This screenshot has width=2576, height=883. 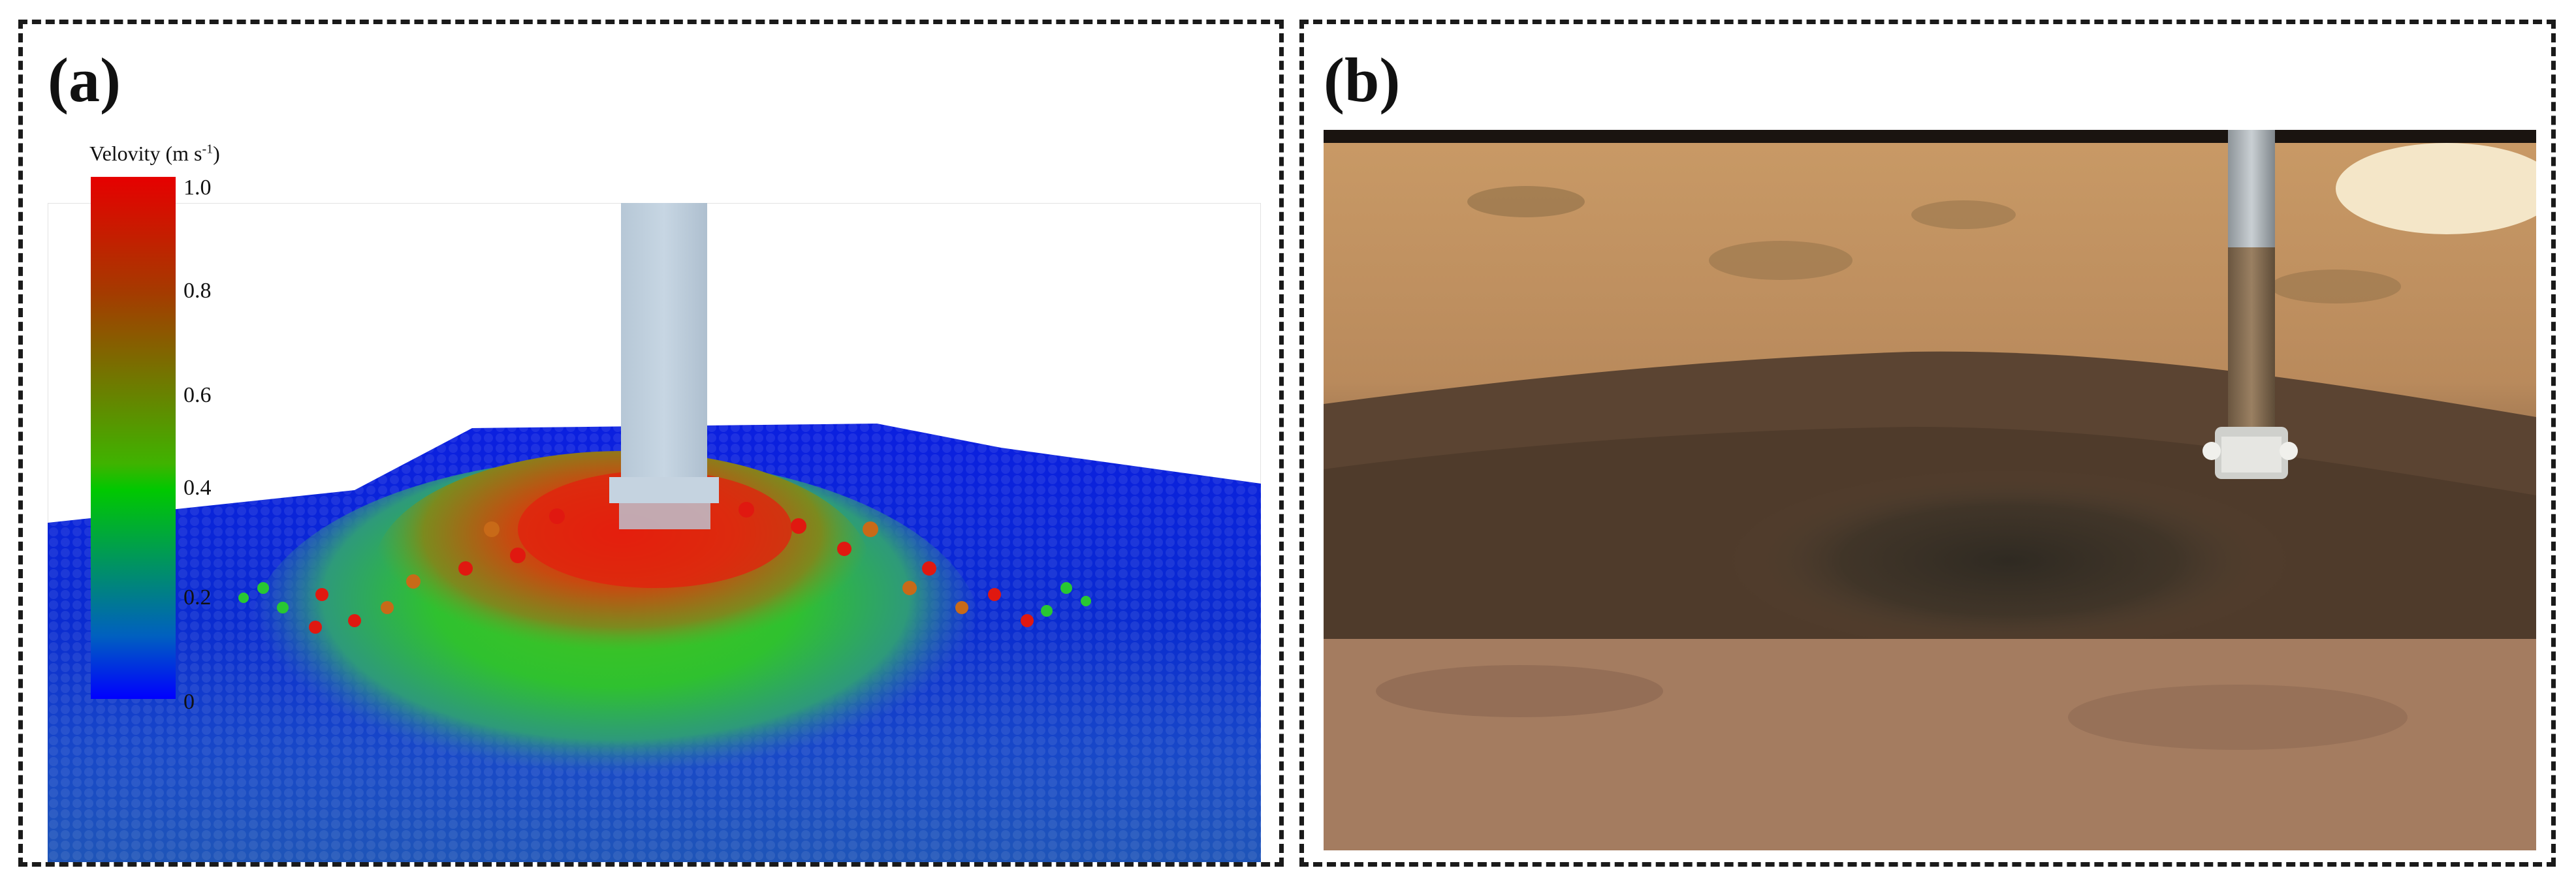 What do you see at coordinates (208, 149) in the screenshot?
I see `colorbar-title-exponent: -1` at bounding box center [208, 149].